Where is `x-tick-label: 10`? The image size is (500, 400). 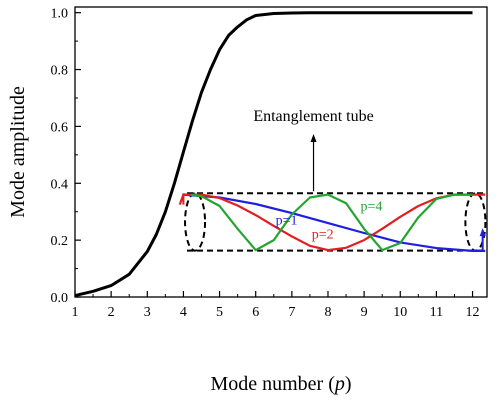
x-tick-label: 10 is located at coordinates (400, 312).